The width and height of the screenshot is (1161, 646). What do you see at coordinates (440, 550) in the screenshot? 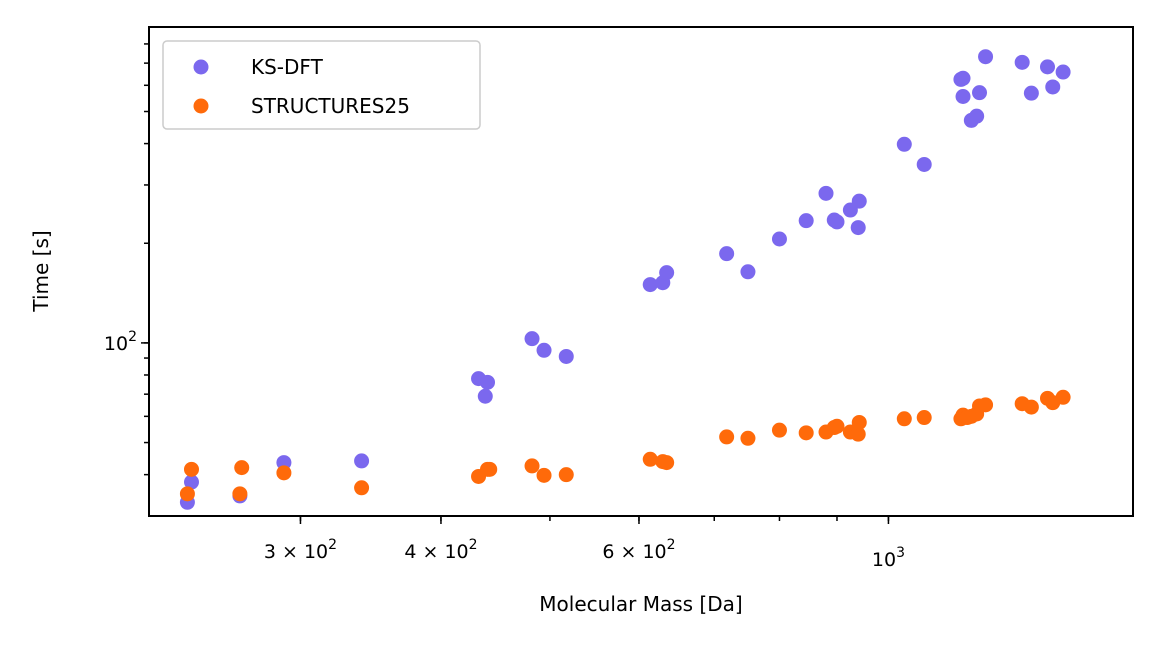
I see `x-tick-label: 4 × 102` at bounding box center [440, 550].